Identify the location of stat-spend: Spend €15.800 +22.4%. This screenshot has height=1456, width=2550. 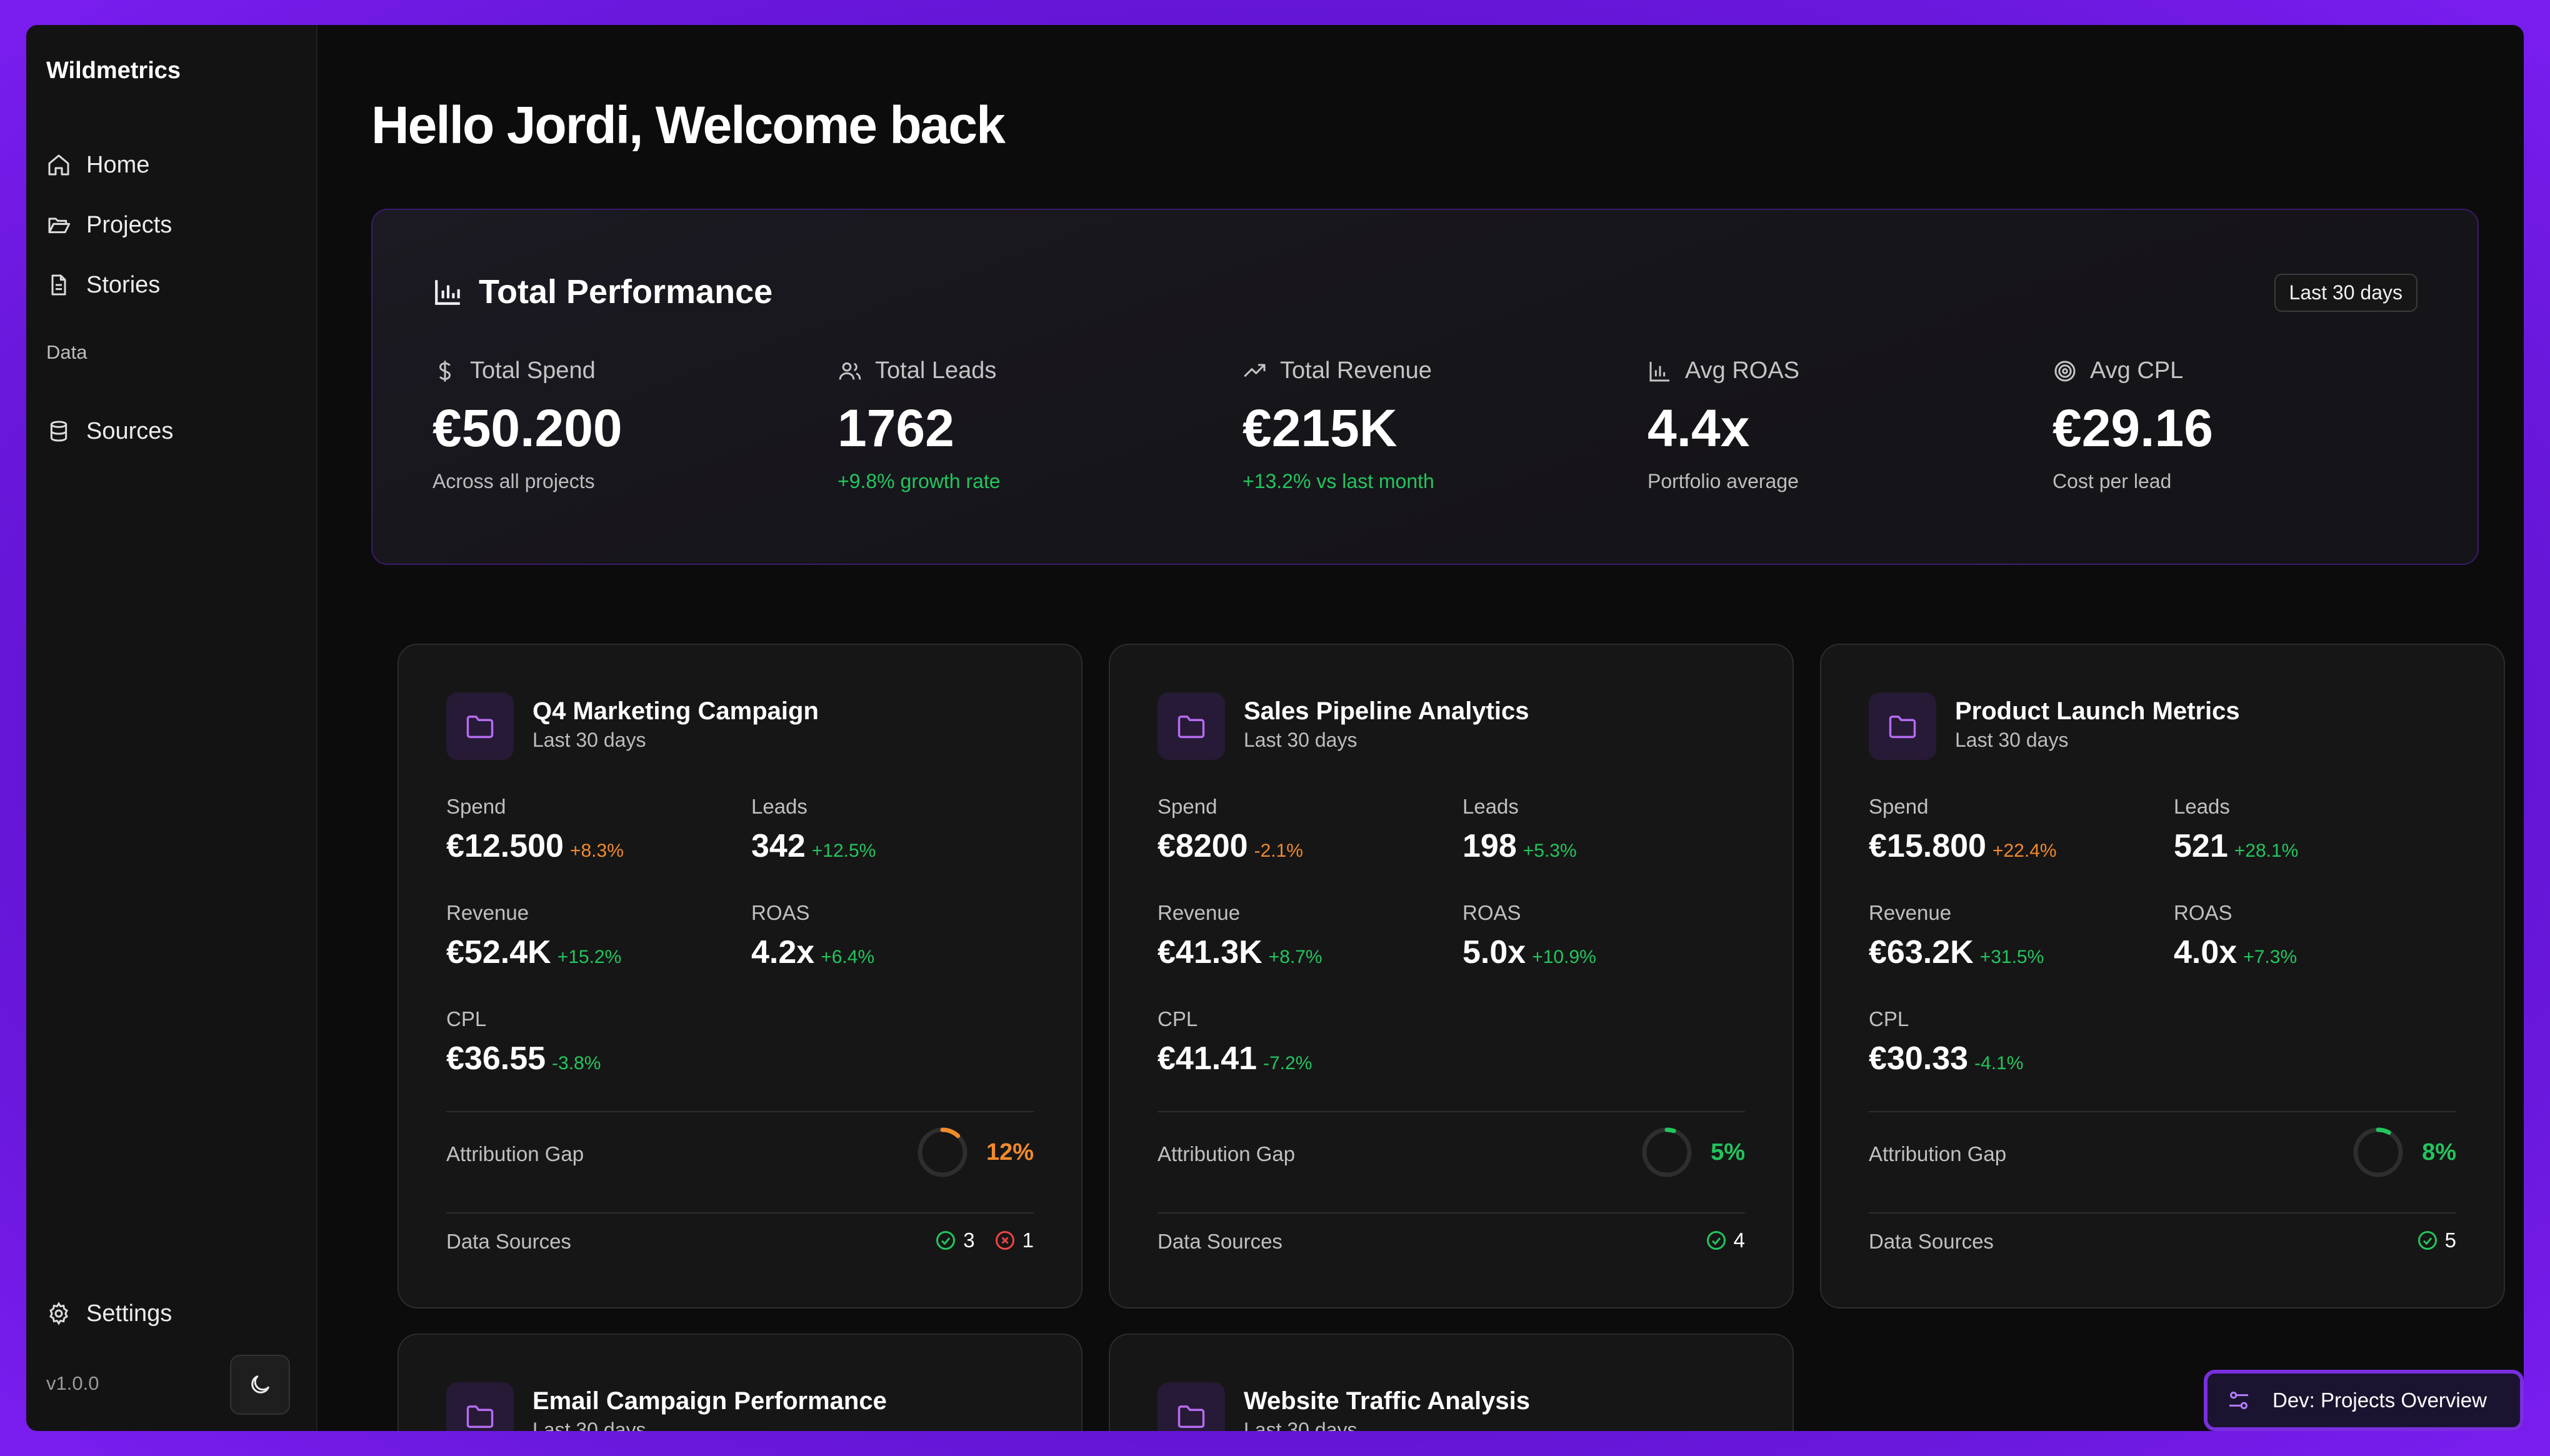
(1963, 830).